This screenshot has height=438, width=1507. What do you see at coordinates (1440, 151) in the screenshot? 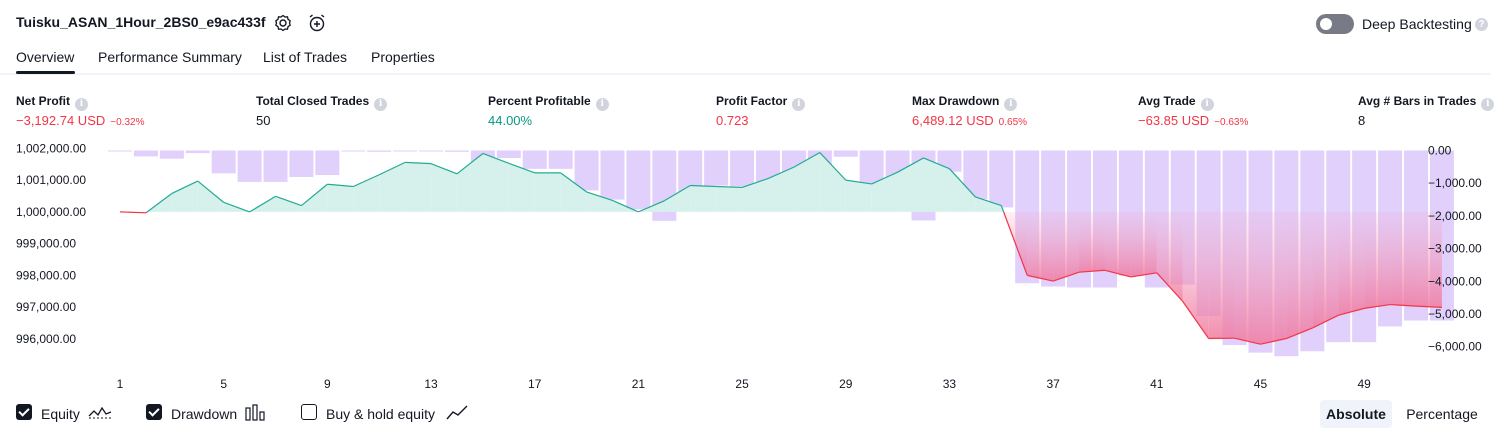
I see `right-axis-tick-label: 0.00` at bounding box center [1440, 151].